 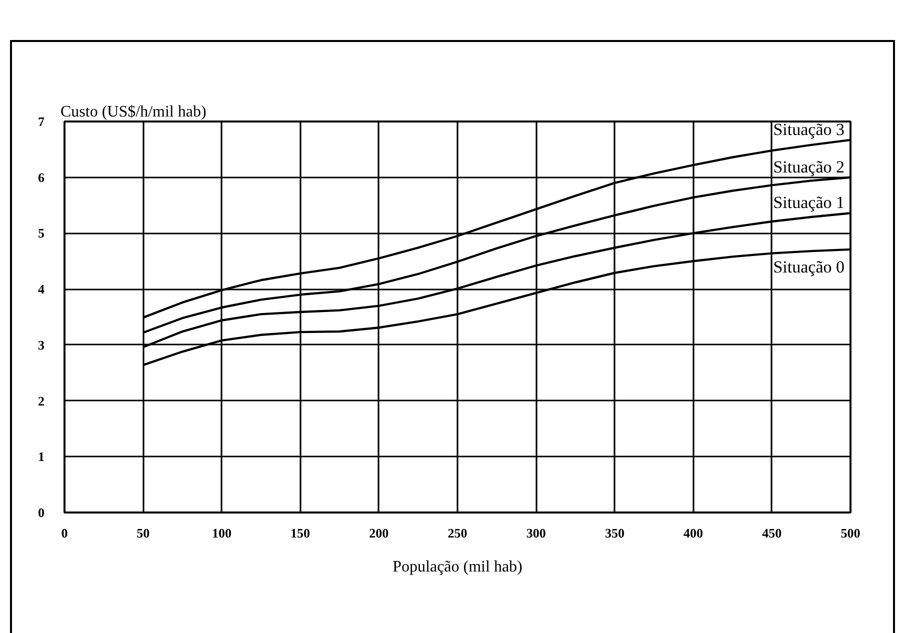 What do you see at coordinates (41, 512) in the screenshot?
I see `y-tick-label: 0` at bounding box center [41, 512].